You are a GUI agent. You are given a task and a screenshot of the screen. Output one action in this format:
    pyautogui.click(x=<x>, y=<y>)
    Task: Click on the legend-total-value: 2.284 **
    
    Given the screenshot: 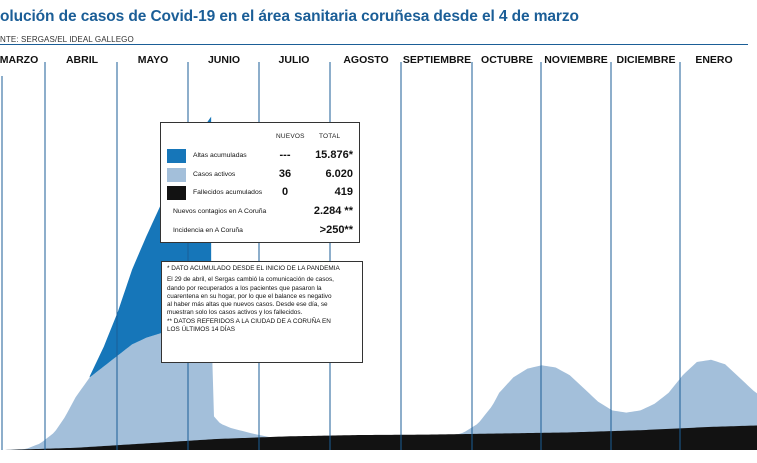 What is the action you would take?
    pyautogui.click(x=333, y=211)
    